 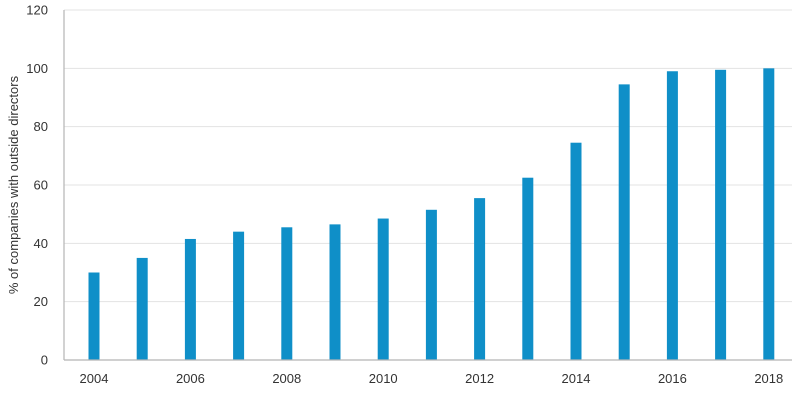 I want to click on bar-2004, so click(x=94, y=316).